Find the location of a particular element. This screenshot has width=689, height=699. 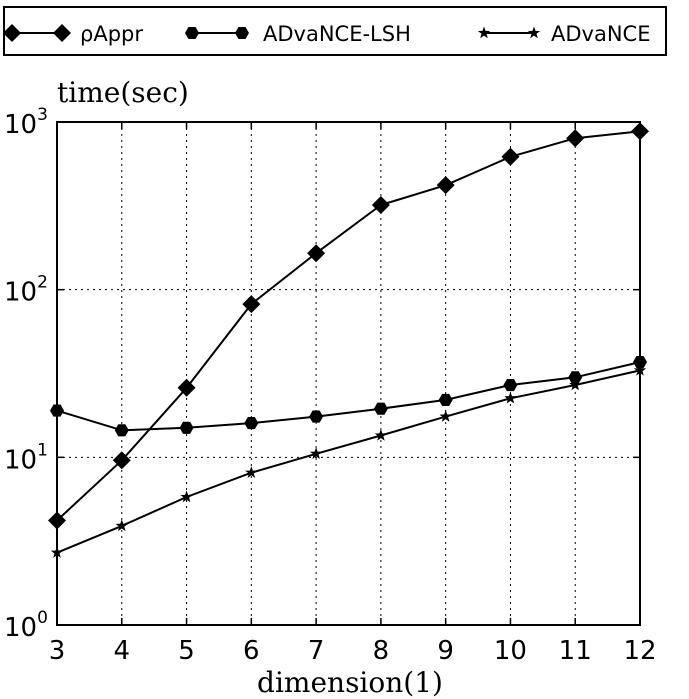

legend-box is located at coordinates (335, 31).